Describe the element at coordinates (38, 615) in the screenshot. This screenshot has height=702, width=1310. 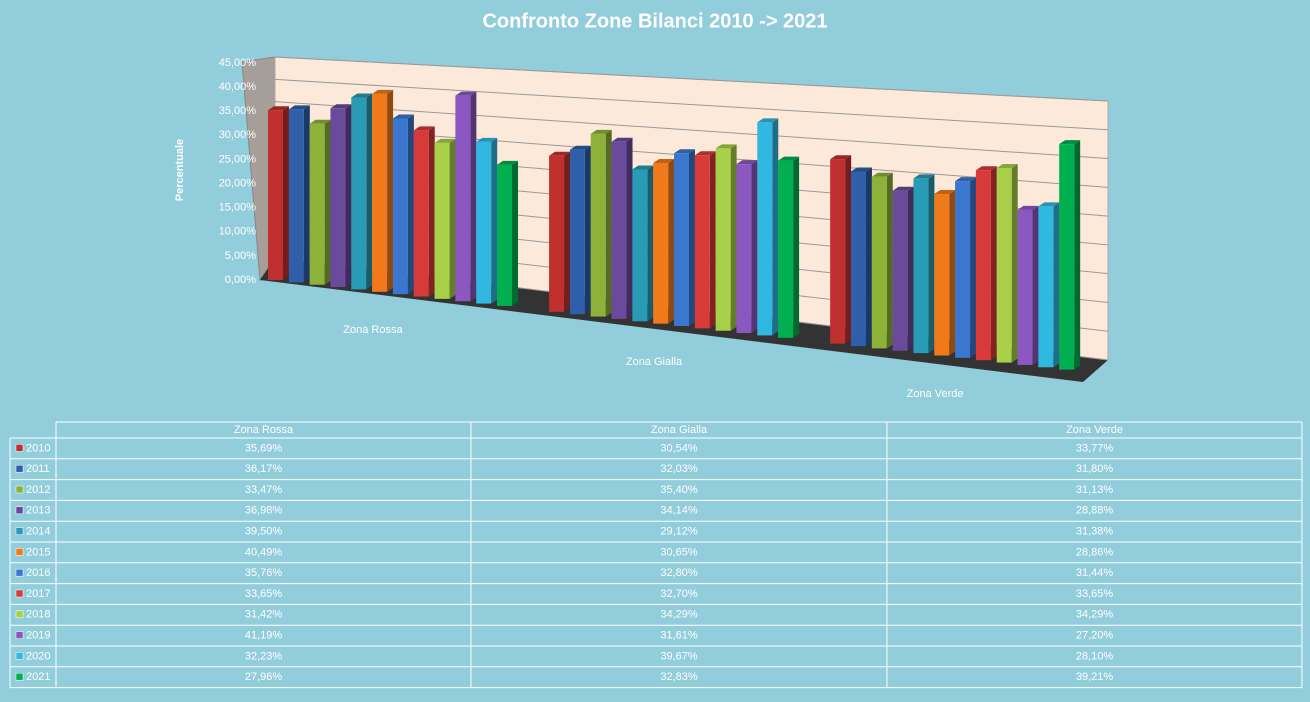
I see `legend-label: 2018` at that location.